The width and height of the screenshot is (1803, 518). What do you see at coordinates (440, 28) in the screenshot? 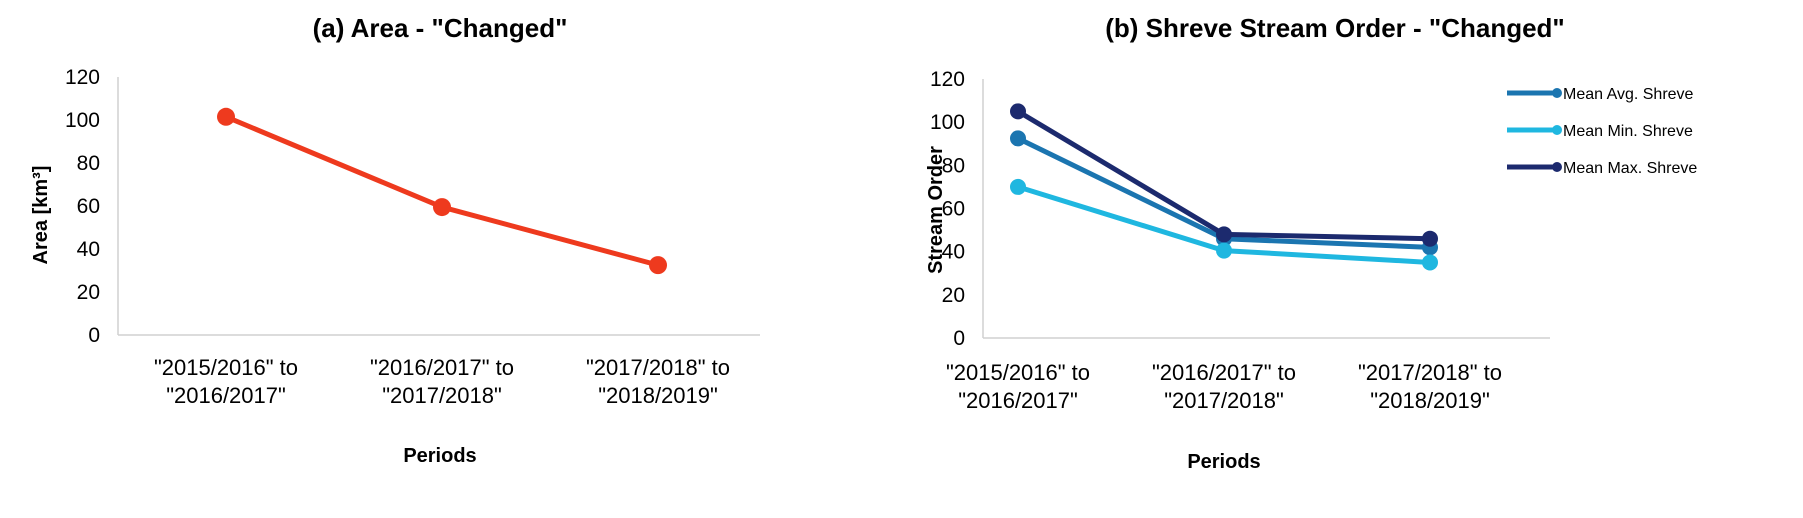
I see `chart-title: (a) Area - "Changed"` at bounding box center [440, 28].